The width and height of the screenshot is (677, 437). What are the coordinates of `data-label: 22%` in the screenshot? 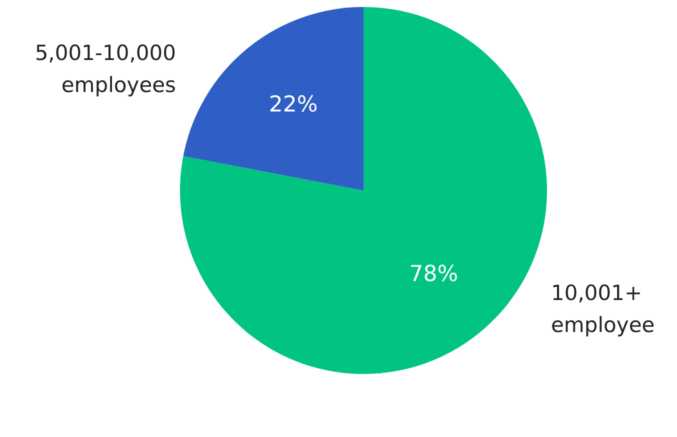 It's located at (293, 105).